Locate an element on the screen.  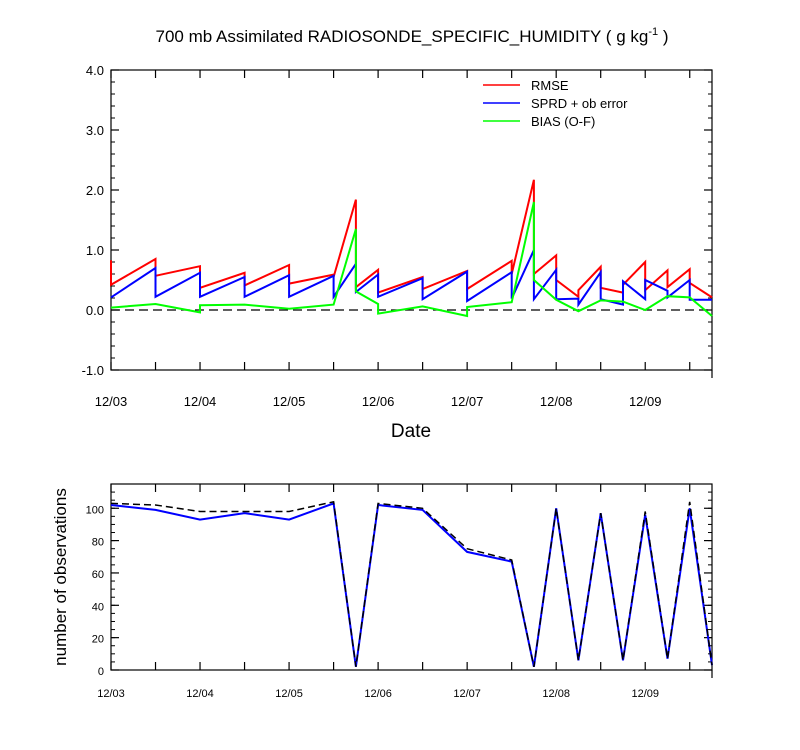
series-line-bias-o-f is located at coordinates (411, 259).